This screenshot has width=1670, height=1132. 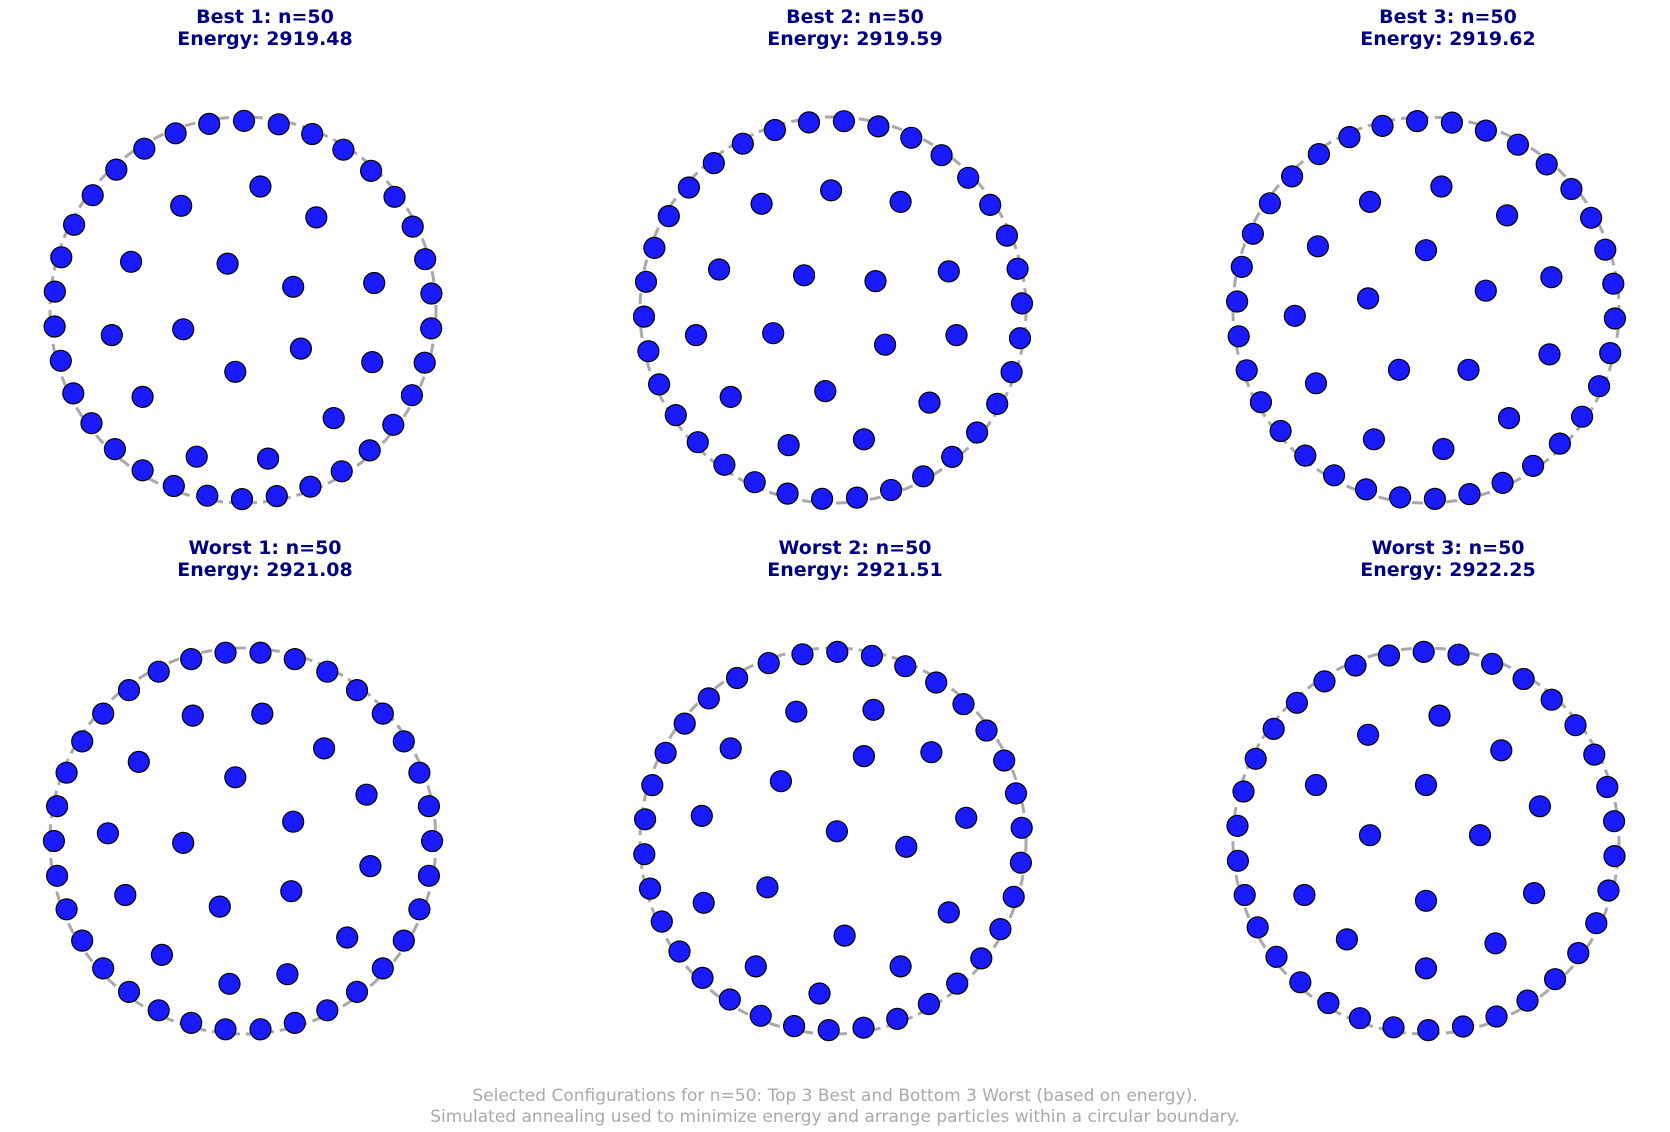 What do you see at coordinates (265, 39) in the screenshot?
I see `panel-title-line2: Energy: 2919.48` at bounding box center [265, 39].